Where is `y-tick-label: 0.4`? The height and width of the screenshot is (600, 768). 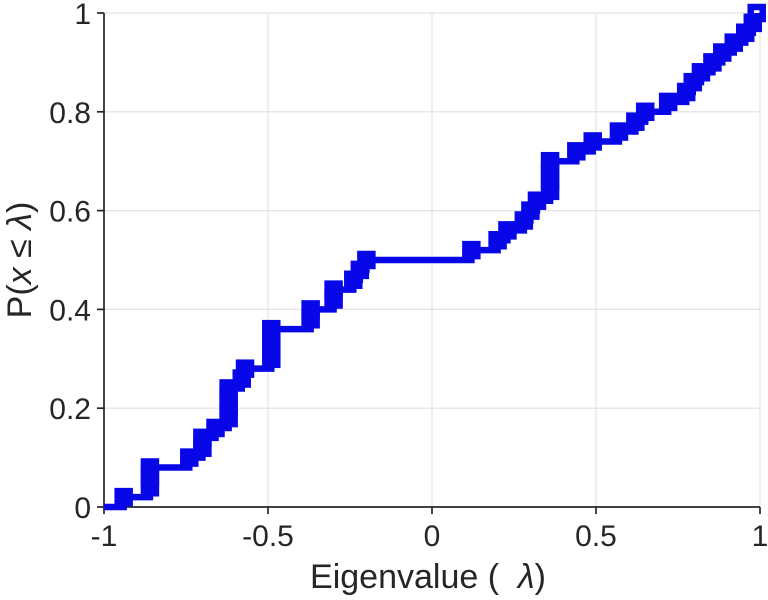 y-tick-label: 0.4 is located at coordinates (70, 310).